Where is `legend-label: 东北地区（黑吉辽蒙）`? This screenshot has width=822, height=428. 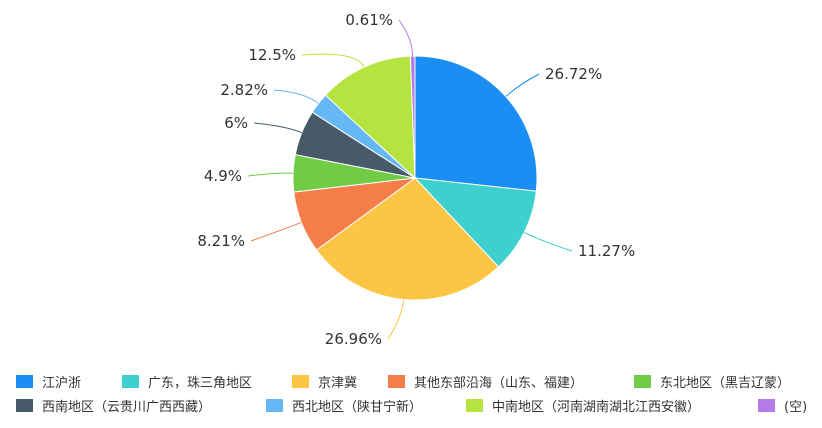 legend-label: 东北地区（黑吉辽蒙） is located at coordinates (725, 383).